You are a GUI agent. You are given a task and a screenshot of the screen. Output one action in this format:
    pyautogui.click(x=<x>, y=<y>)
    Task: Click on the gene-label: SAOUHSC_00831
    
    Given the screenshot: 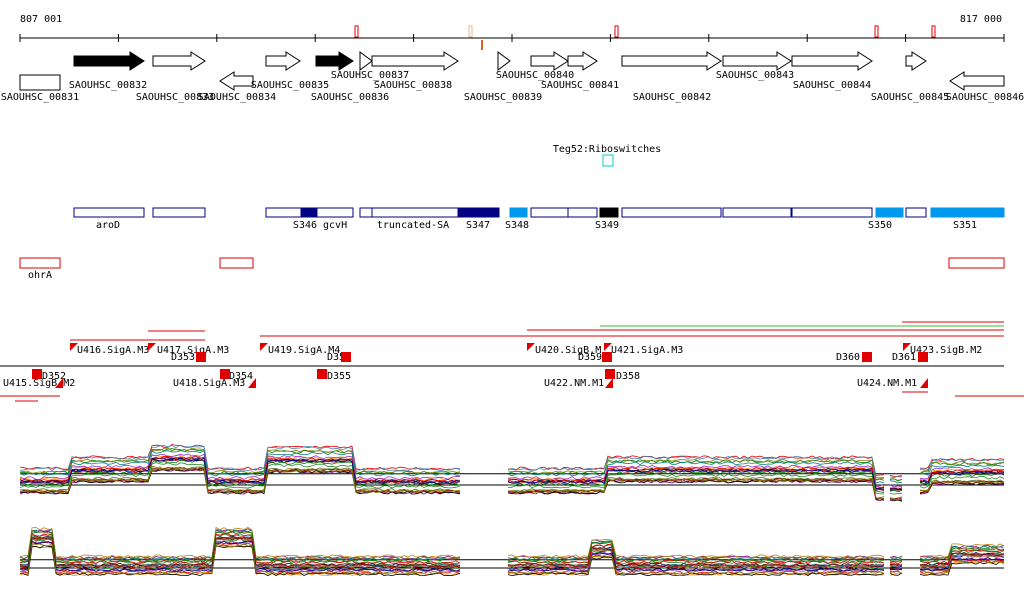 What is the action you would take?
    pyautogui.click(x=40, y=97)
    